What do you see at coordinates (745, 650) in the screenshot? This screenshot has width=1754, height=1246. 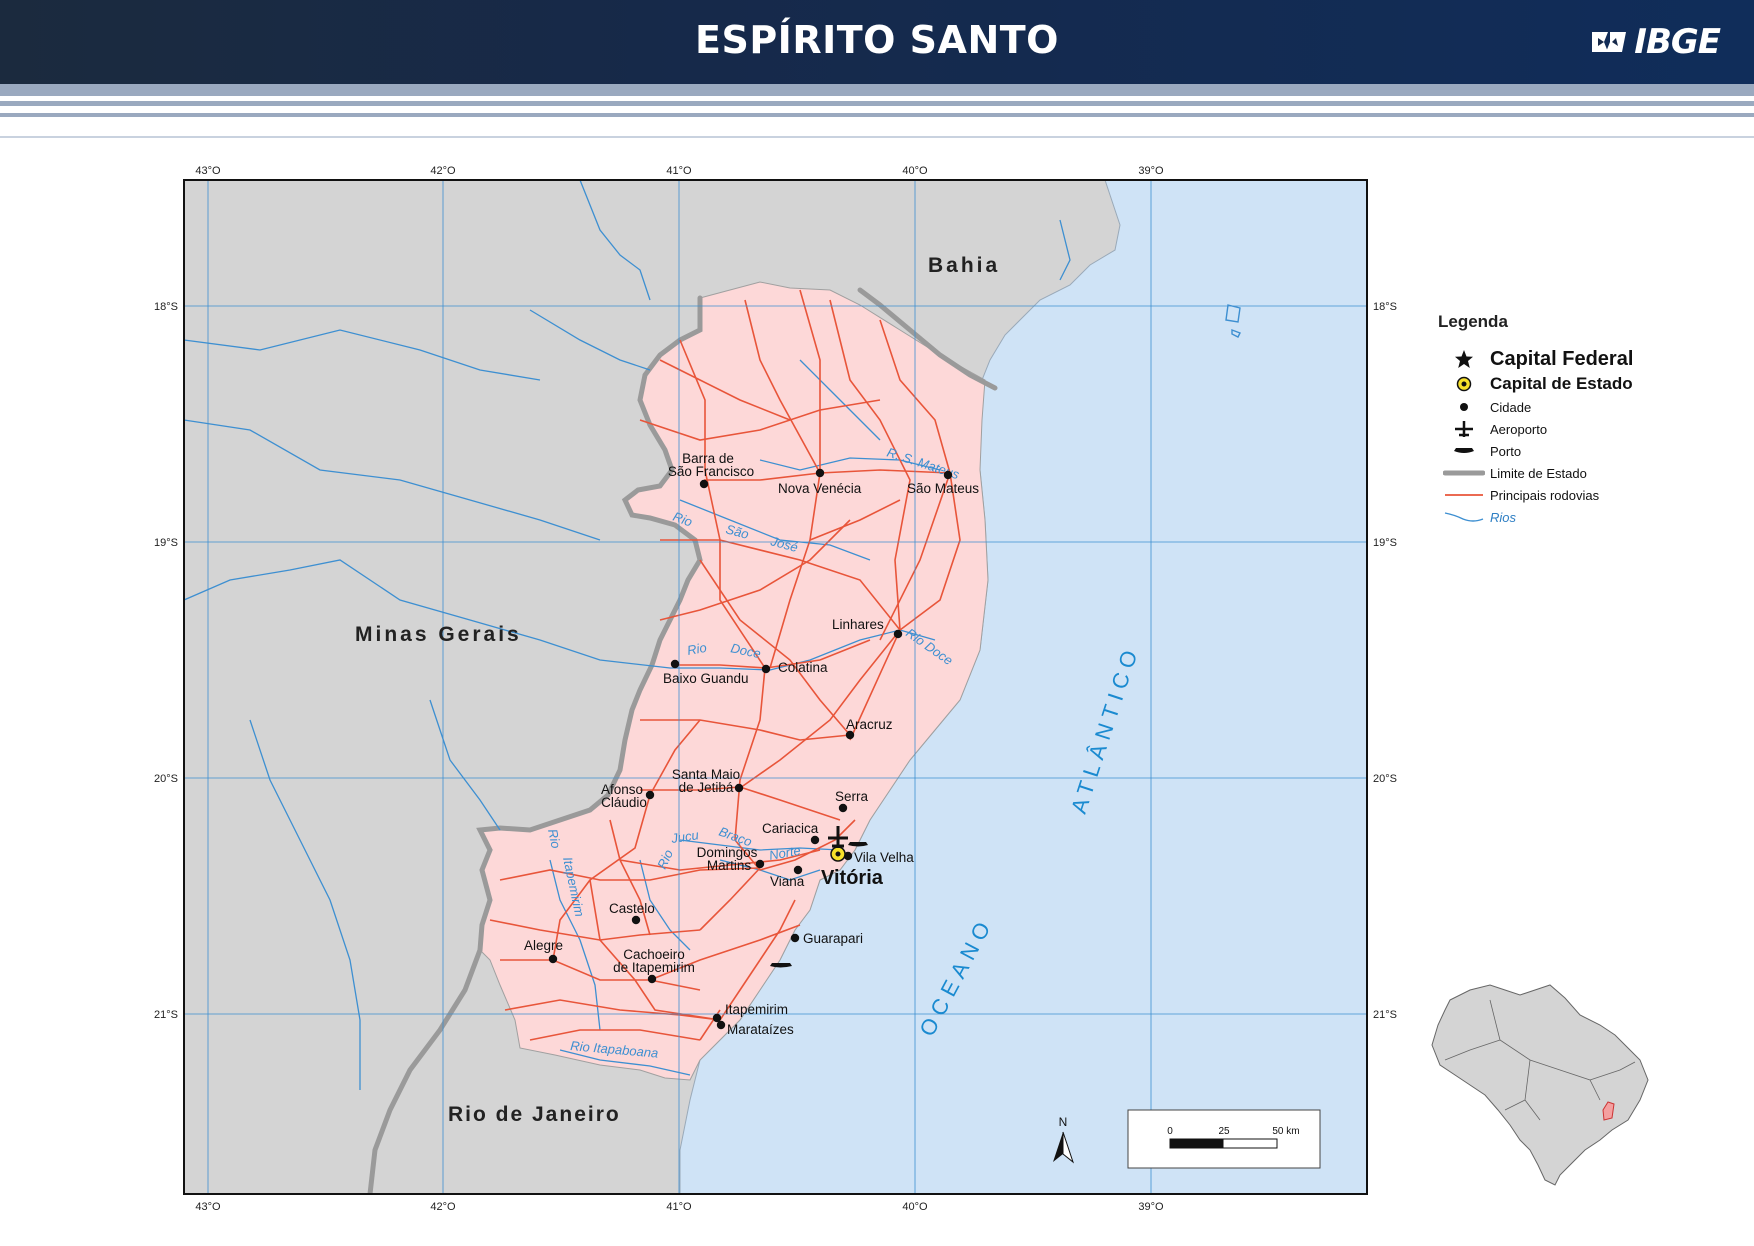 I see `river-label: Doce` at bounding box center [745, 650].